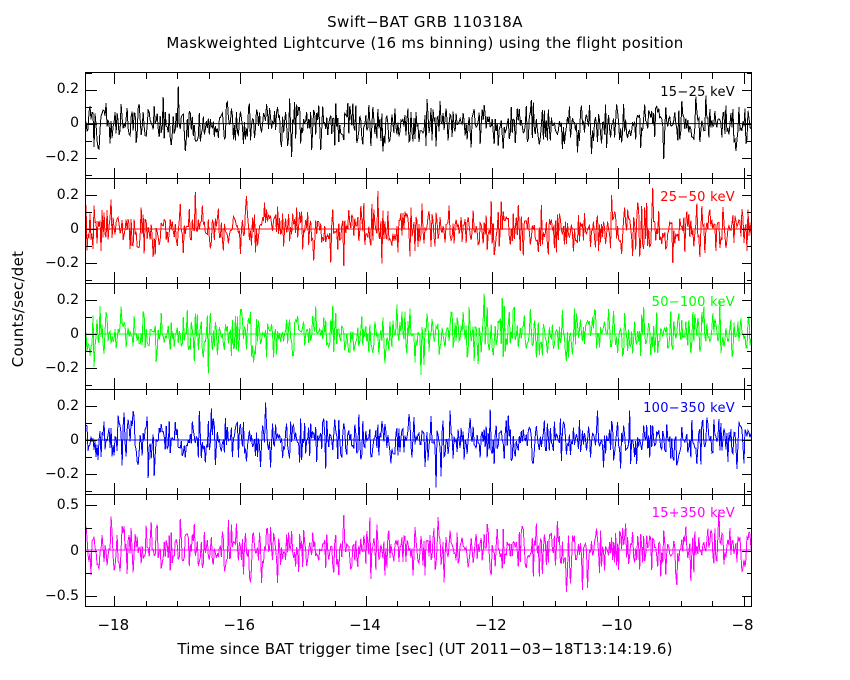 Image resolution: width=850 pixels, height=680 pixels. What do you see at coordinates (418, 178) in the screenshot?
I see `panel-separator` at bounding box center [418, 178].